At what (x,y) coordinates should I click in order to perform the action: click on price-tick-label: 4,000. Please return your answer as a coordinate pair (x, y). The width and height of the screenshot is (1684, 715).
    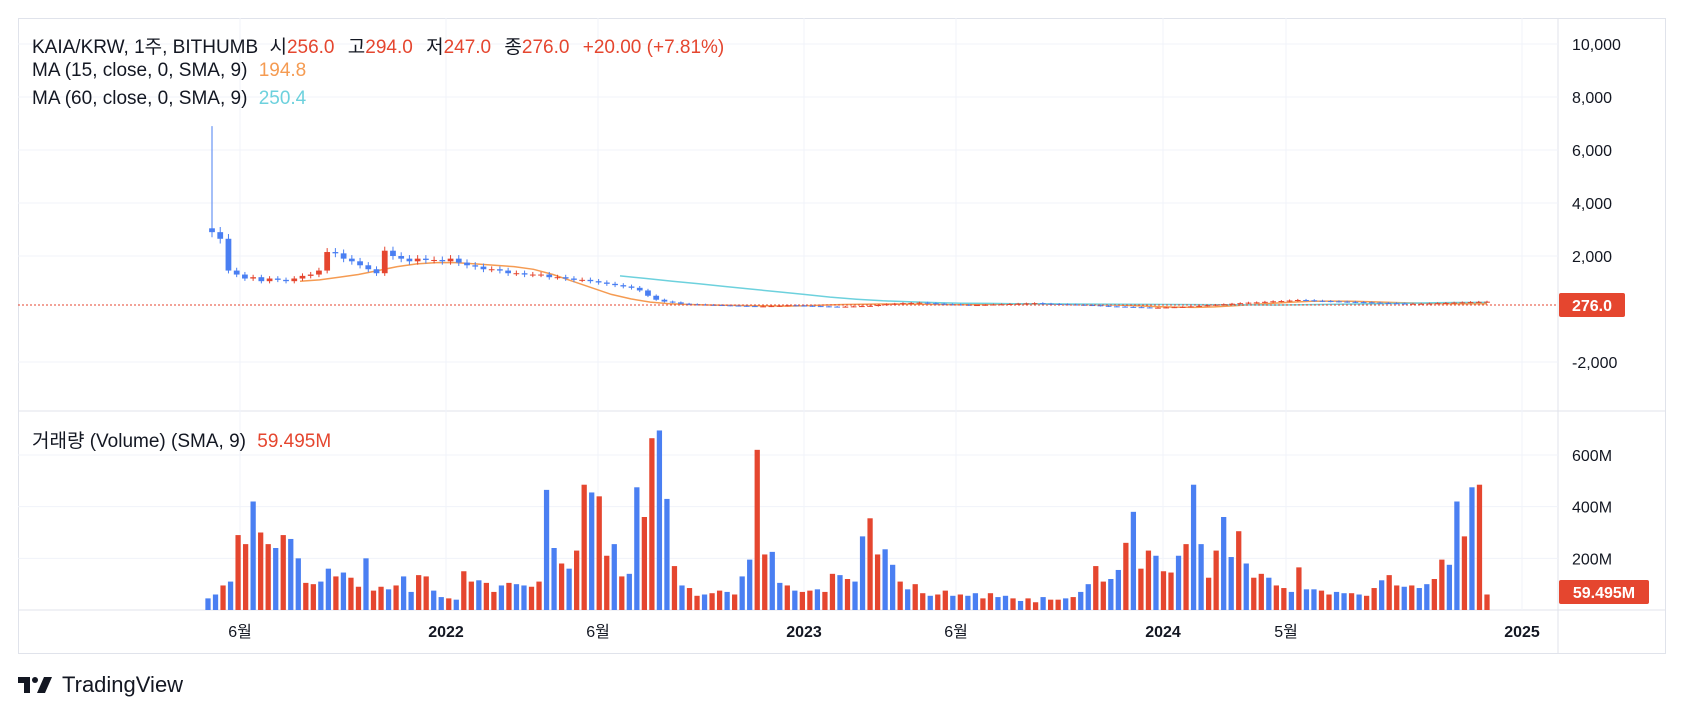
    Looking at the image, I should click on (1592, 204).